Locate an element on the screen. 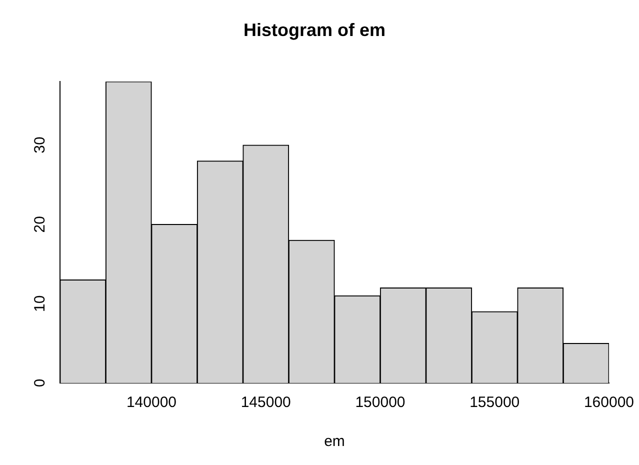 The height and width of the screenshot is (465, 639). x-tick-label: 140000 is located at coordinates (151, 403).